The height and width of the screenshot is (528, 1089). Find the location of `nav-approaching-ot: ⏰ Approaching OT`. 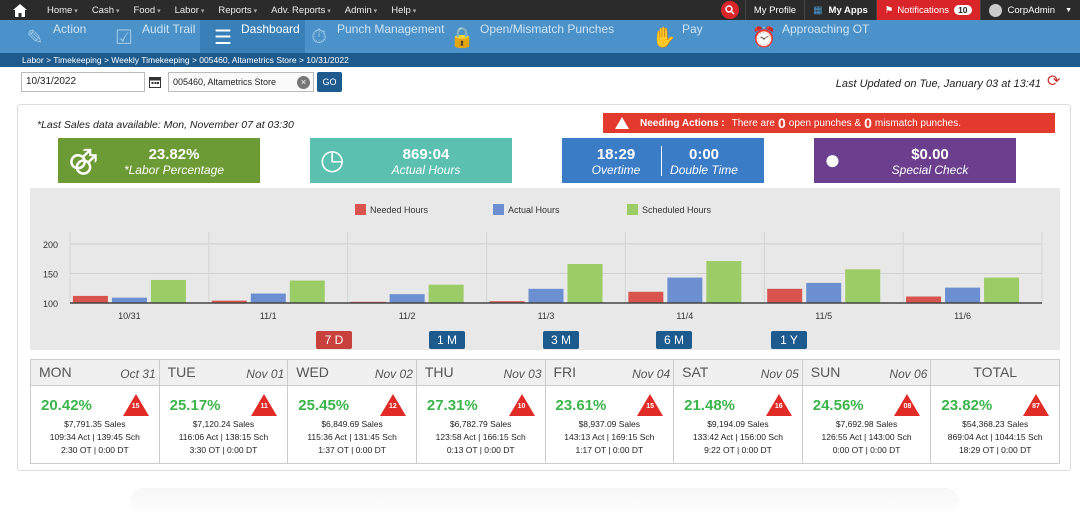

nav-approaching-ot: ⏰ Approaching OT is located at coordinates (846, 36).